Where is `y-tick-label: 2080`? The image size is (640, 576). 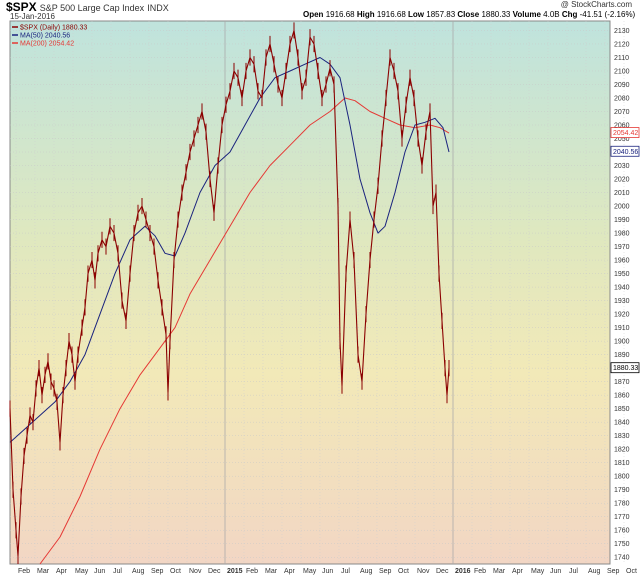
y-tick-label: 2080 is located at coordinates (622, 98).